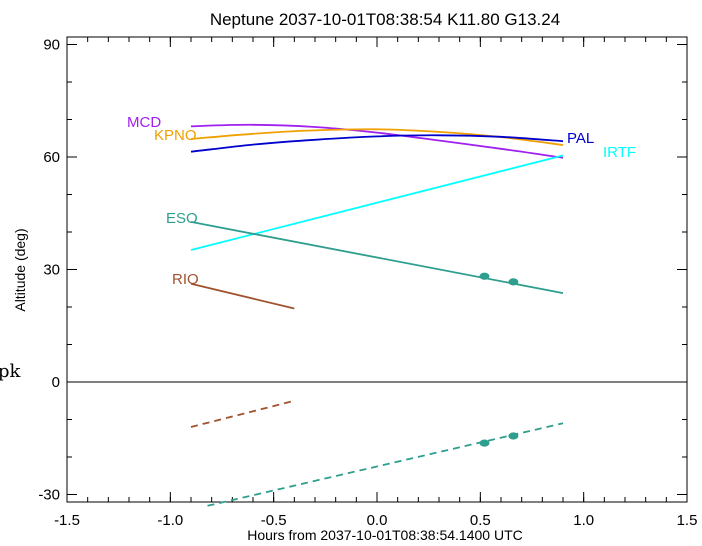  I want to click on series-label-mcd: MCD, so click(144, 122).